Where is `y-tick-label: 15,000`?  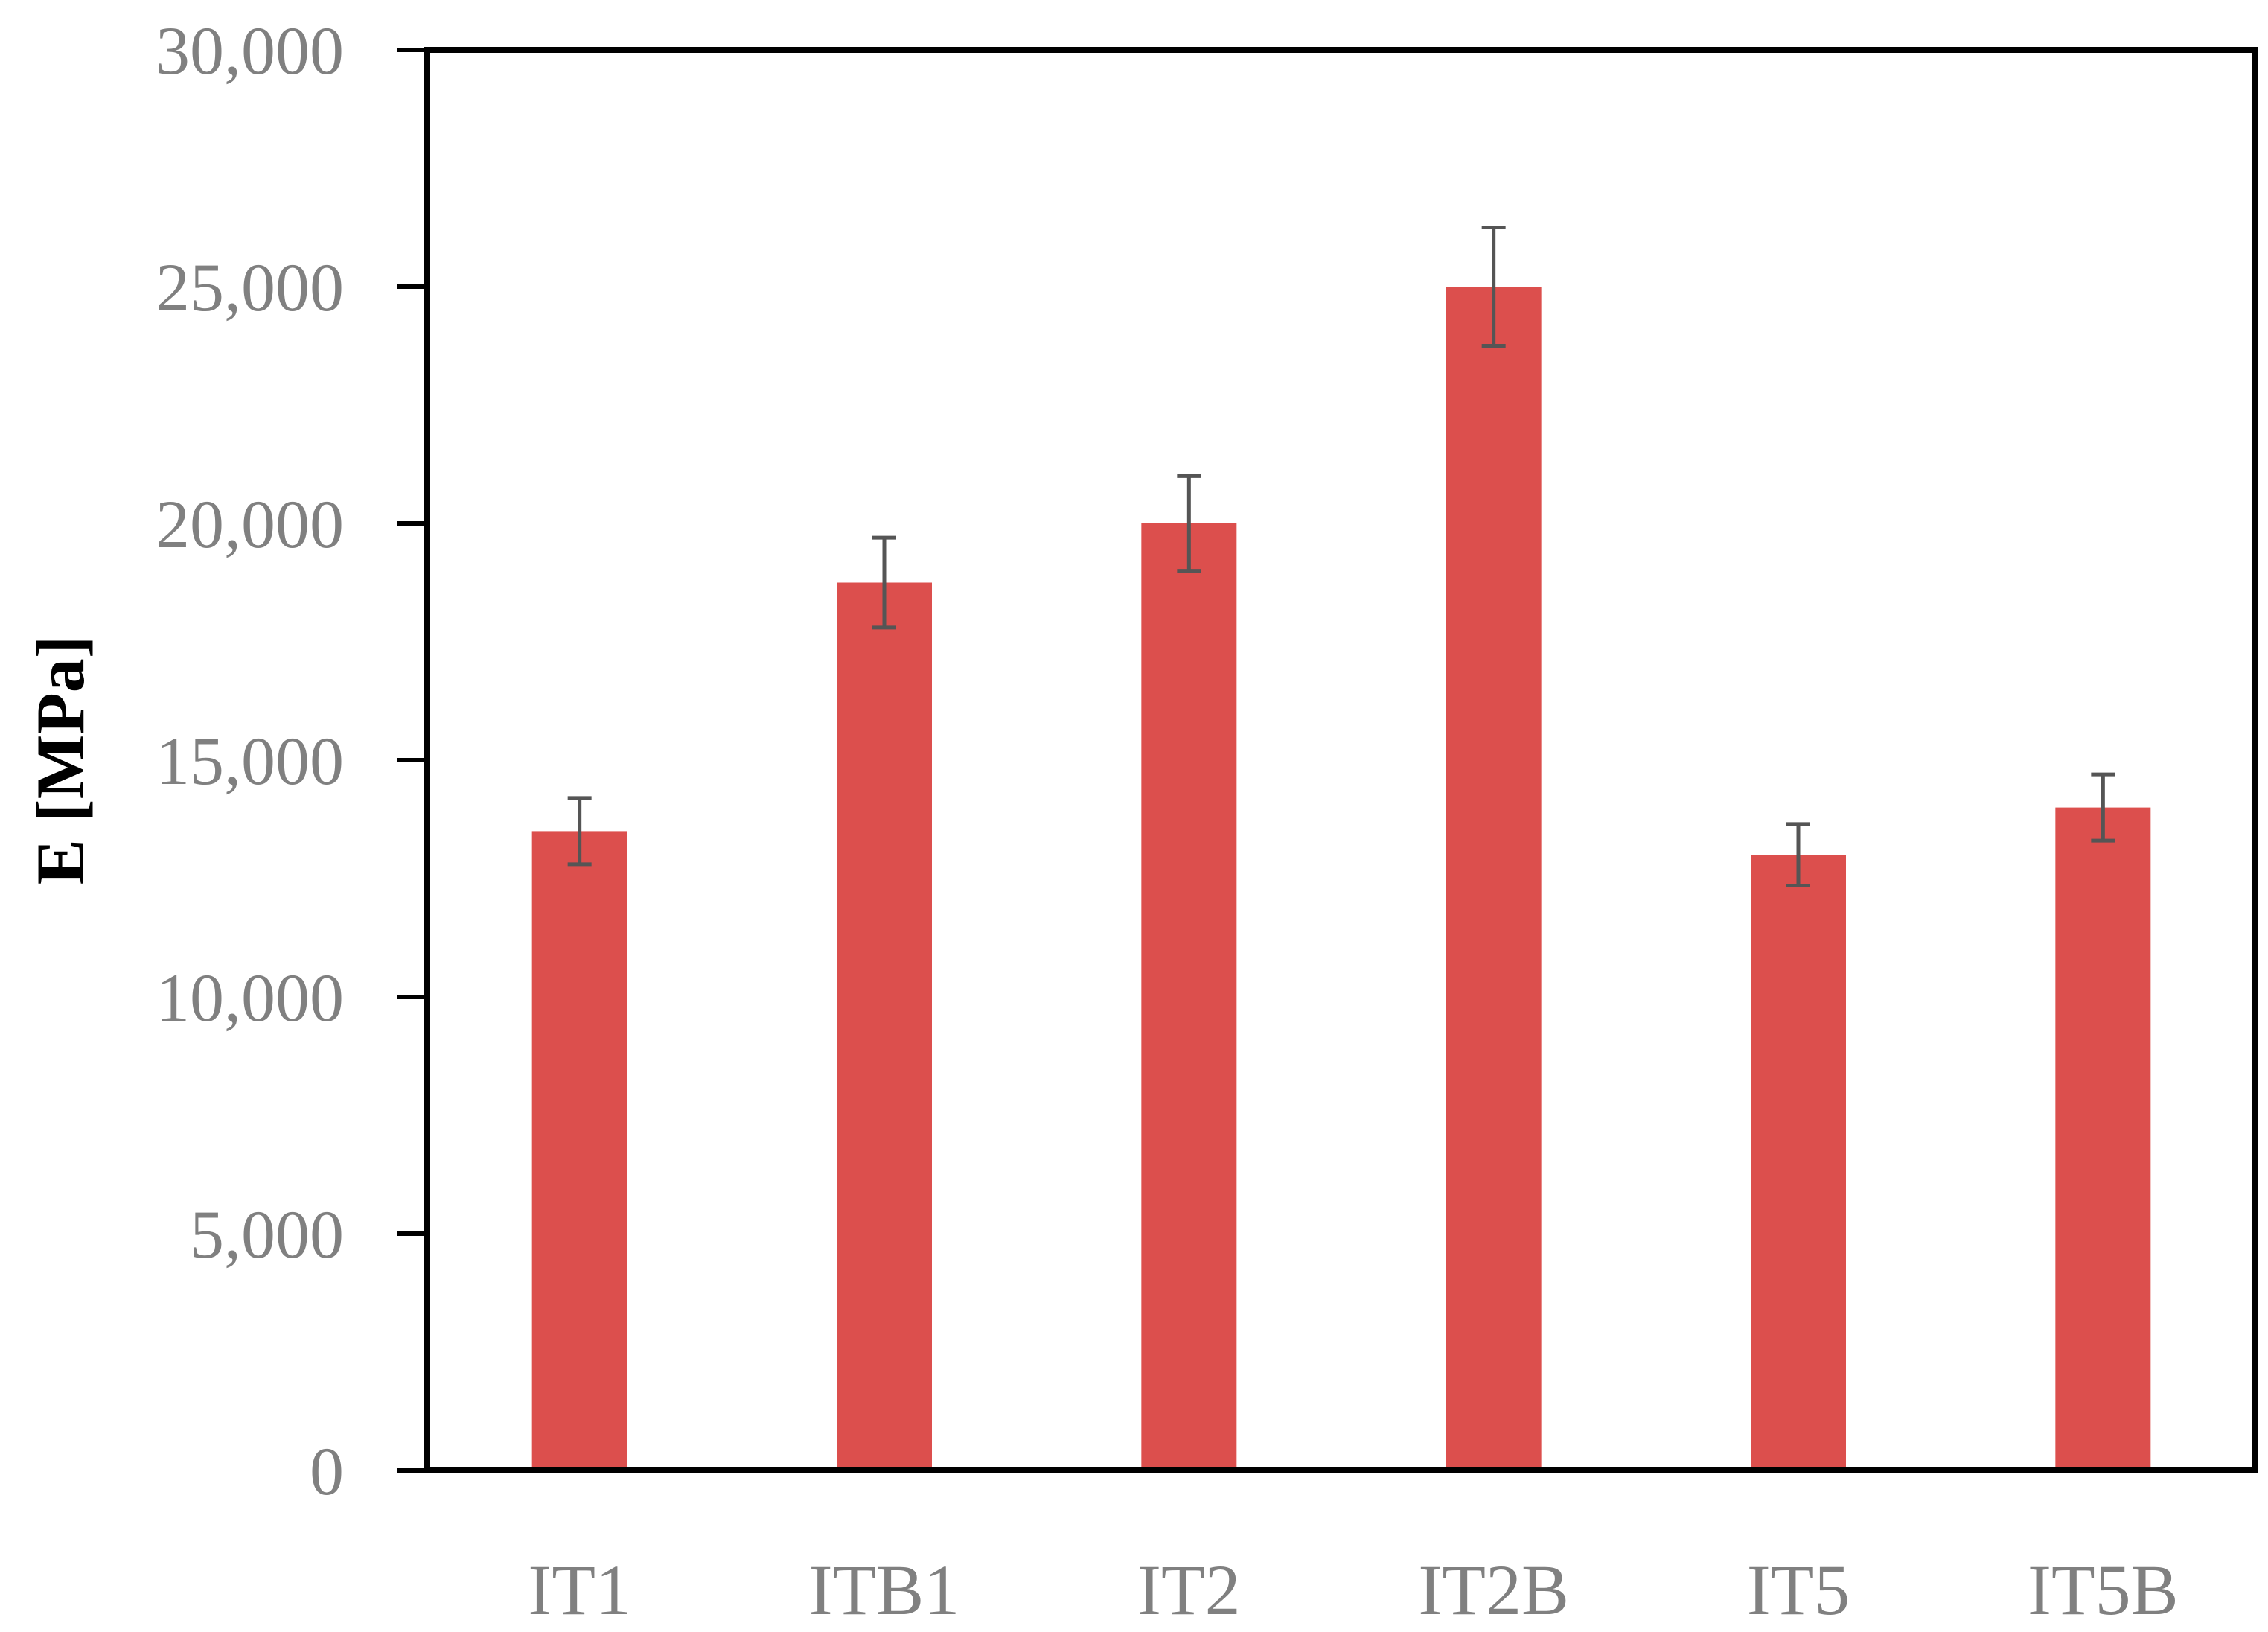 y-tick-label: 15,000 is located at coordinates (250, 761).